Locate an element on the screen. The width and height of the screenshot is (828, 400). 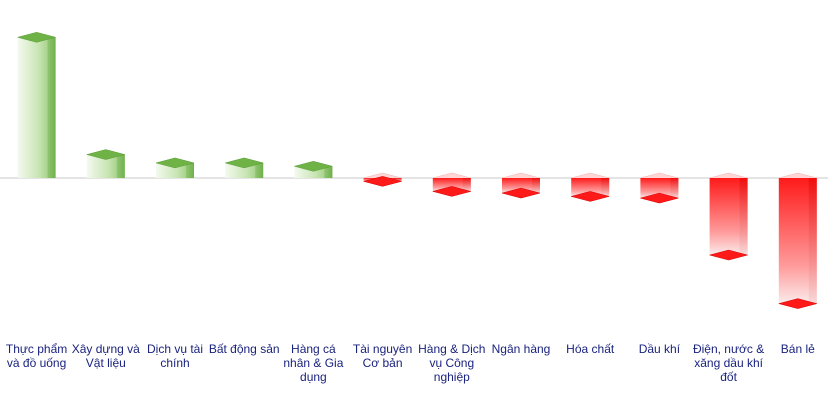
category-label-10: Dầu khí is located at coordinates (659, 349).